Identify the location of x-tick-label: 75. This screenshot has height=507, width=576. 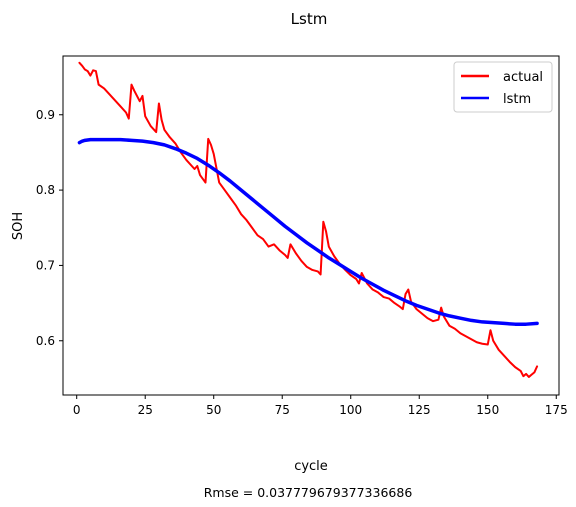
(282, 410).